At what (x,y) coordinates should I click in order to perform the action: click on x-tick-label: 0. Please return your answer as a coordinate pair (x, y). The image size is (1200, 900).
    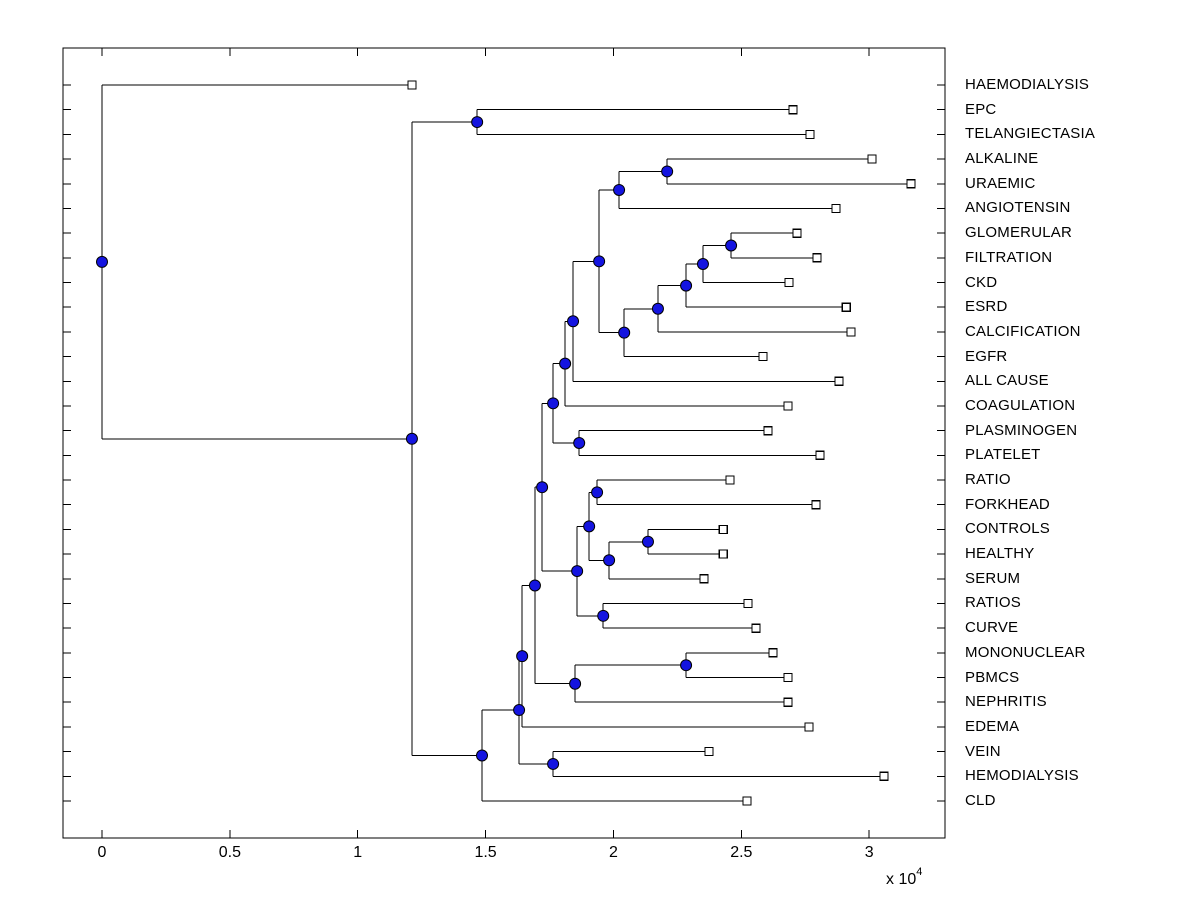
    Looking at the image, I should click on (102, 852).